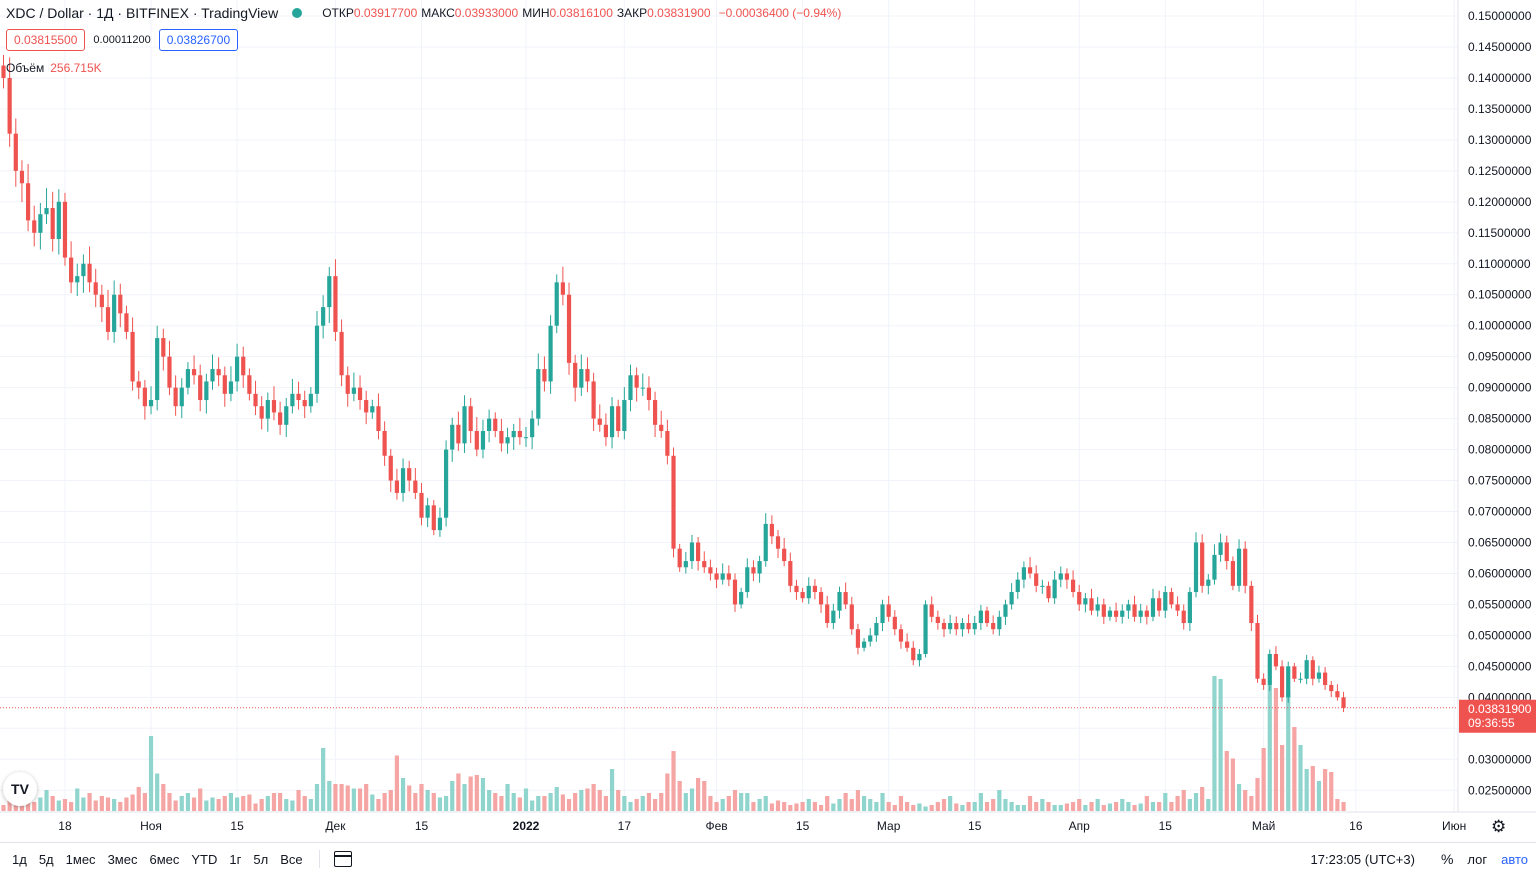 The image size is (1536, 875). What do you see at coordinates (164, 859) in the screenshot?
I see `range-6m-button: 6мес` at bounding box center [164, 859].